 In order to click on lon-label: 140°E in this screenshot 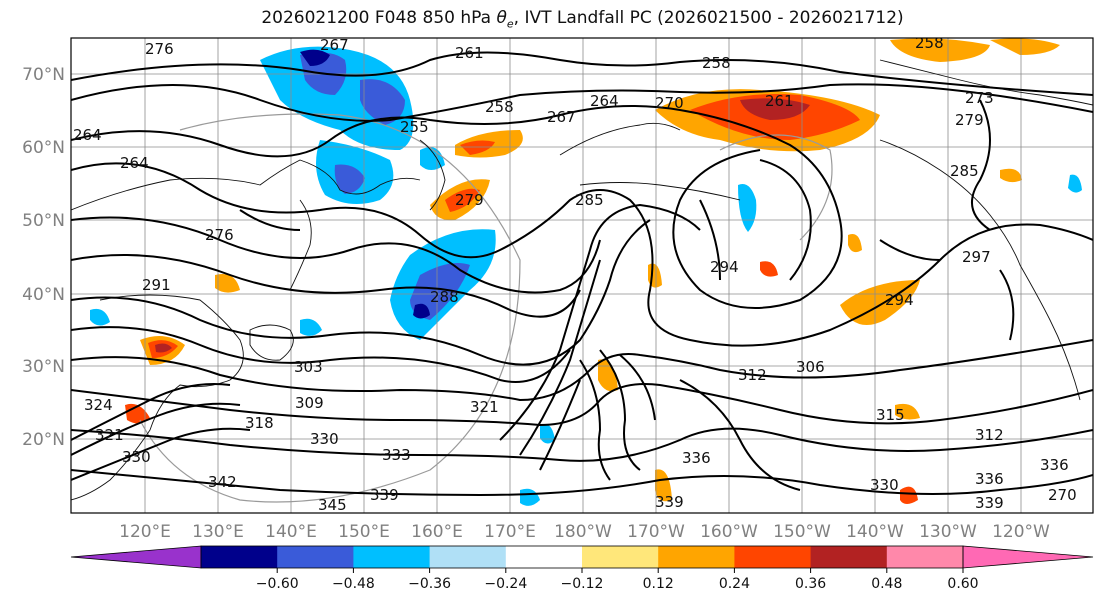, I will do `click(291, 532)`.